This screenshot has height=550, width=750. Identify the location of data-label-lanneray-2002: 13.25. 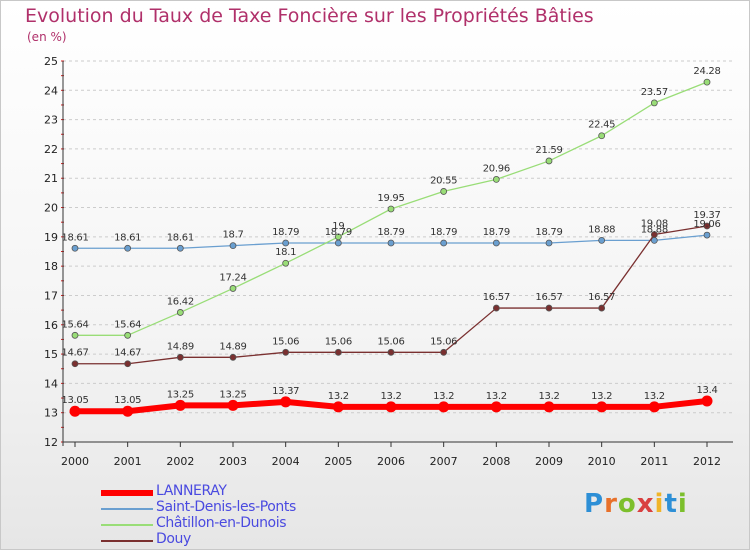
(180, 394).